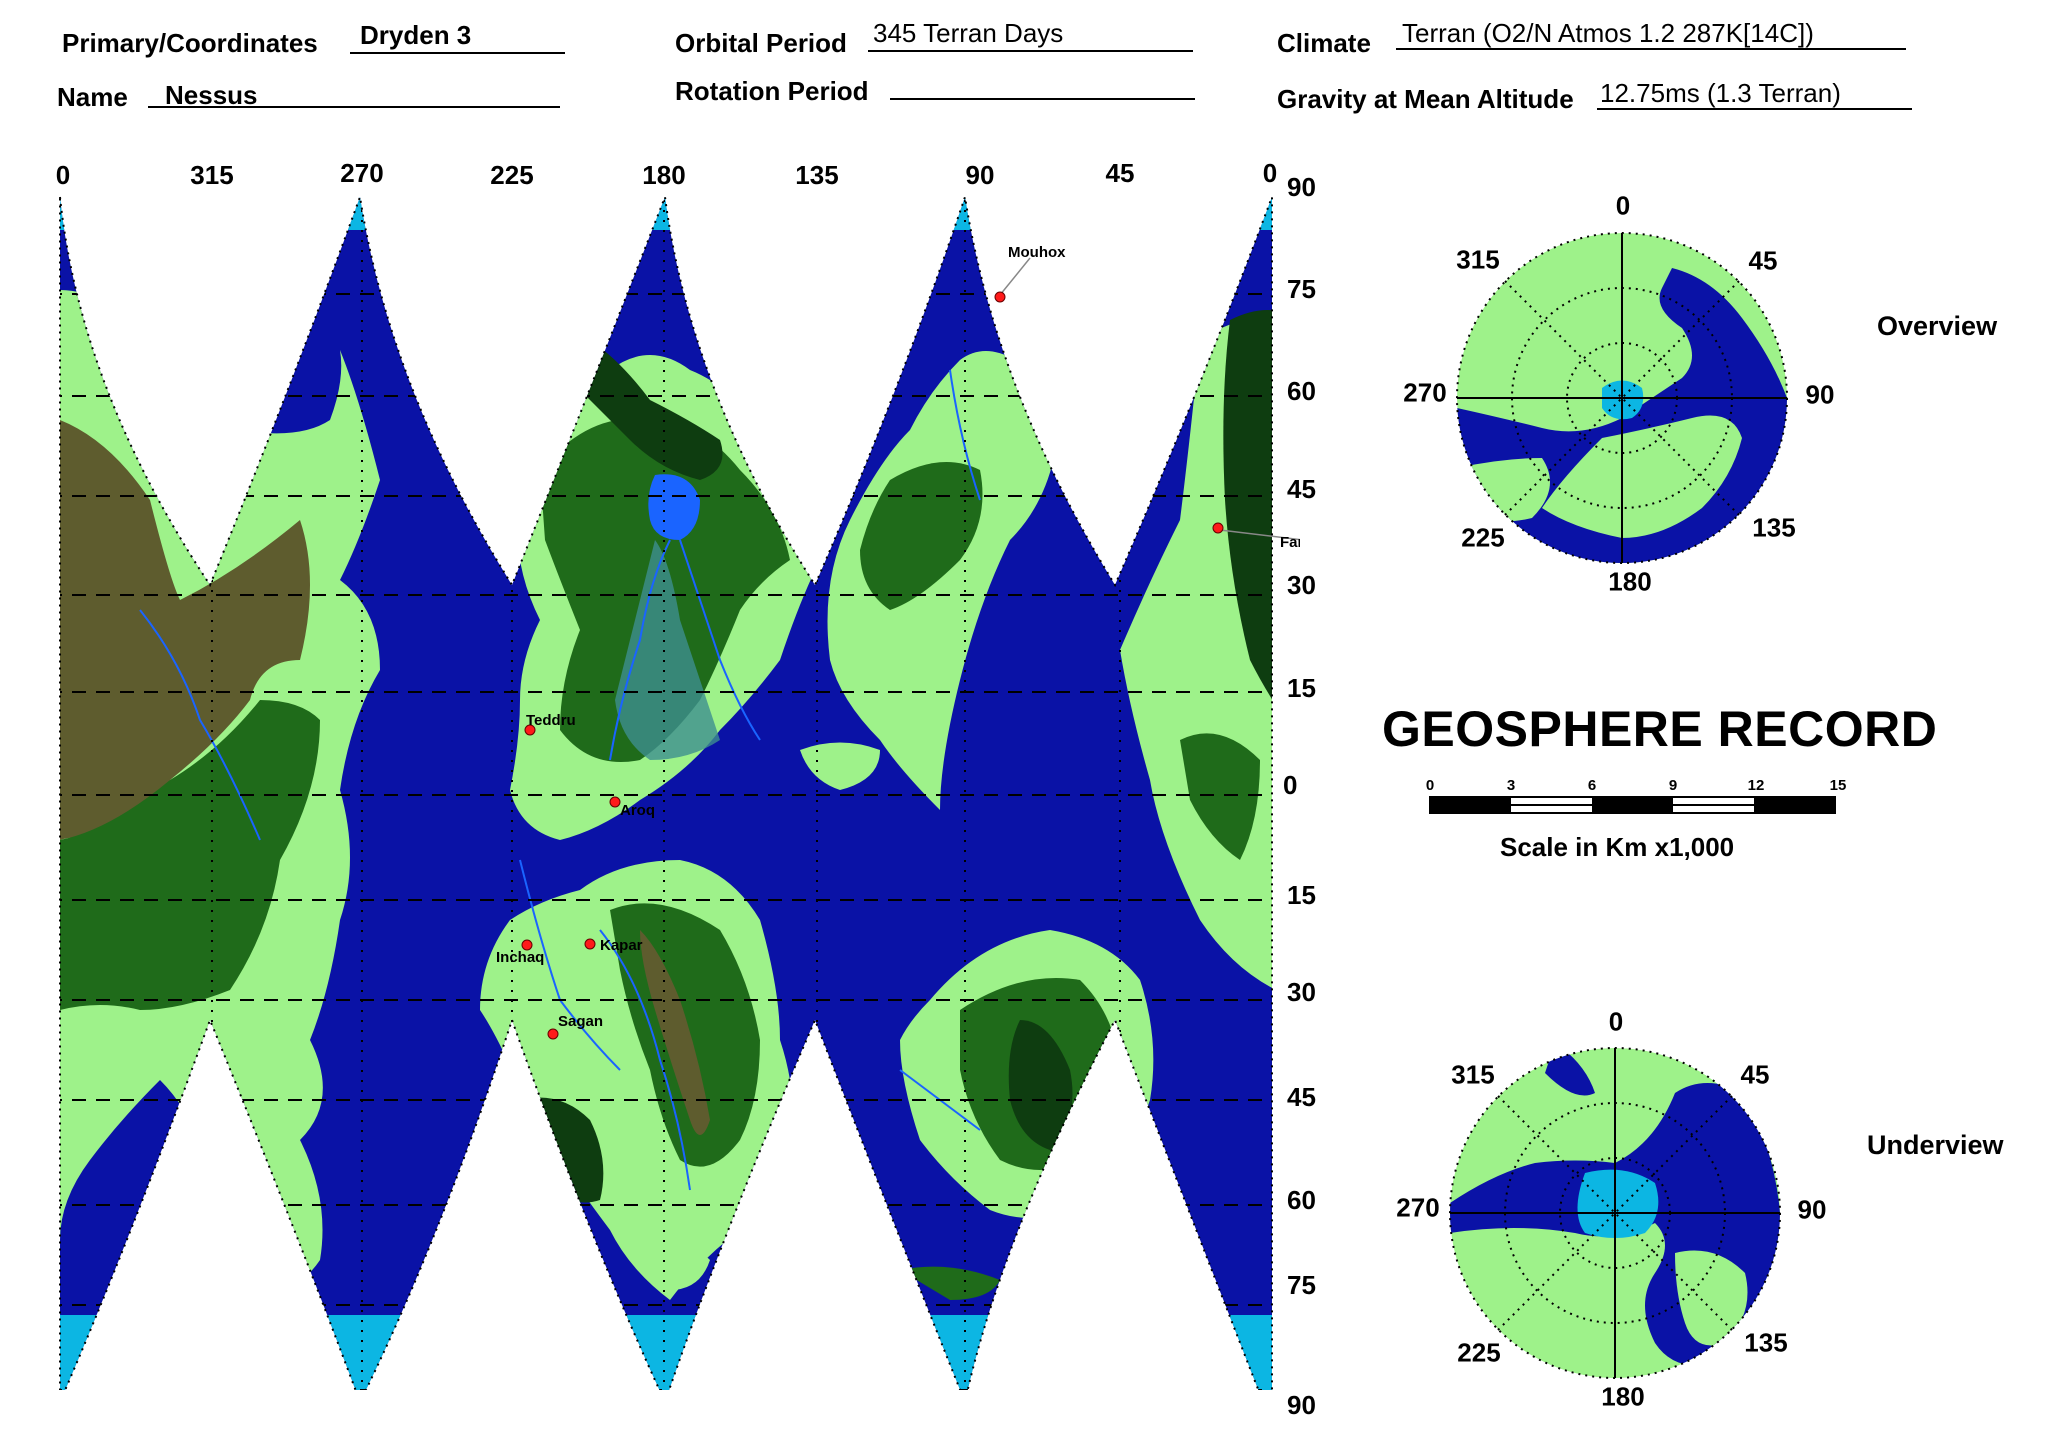  I want to click on polar-ice-north, so click(666, 213).